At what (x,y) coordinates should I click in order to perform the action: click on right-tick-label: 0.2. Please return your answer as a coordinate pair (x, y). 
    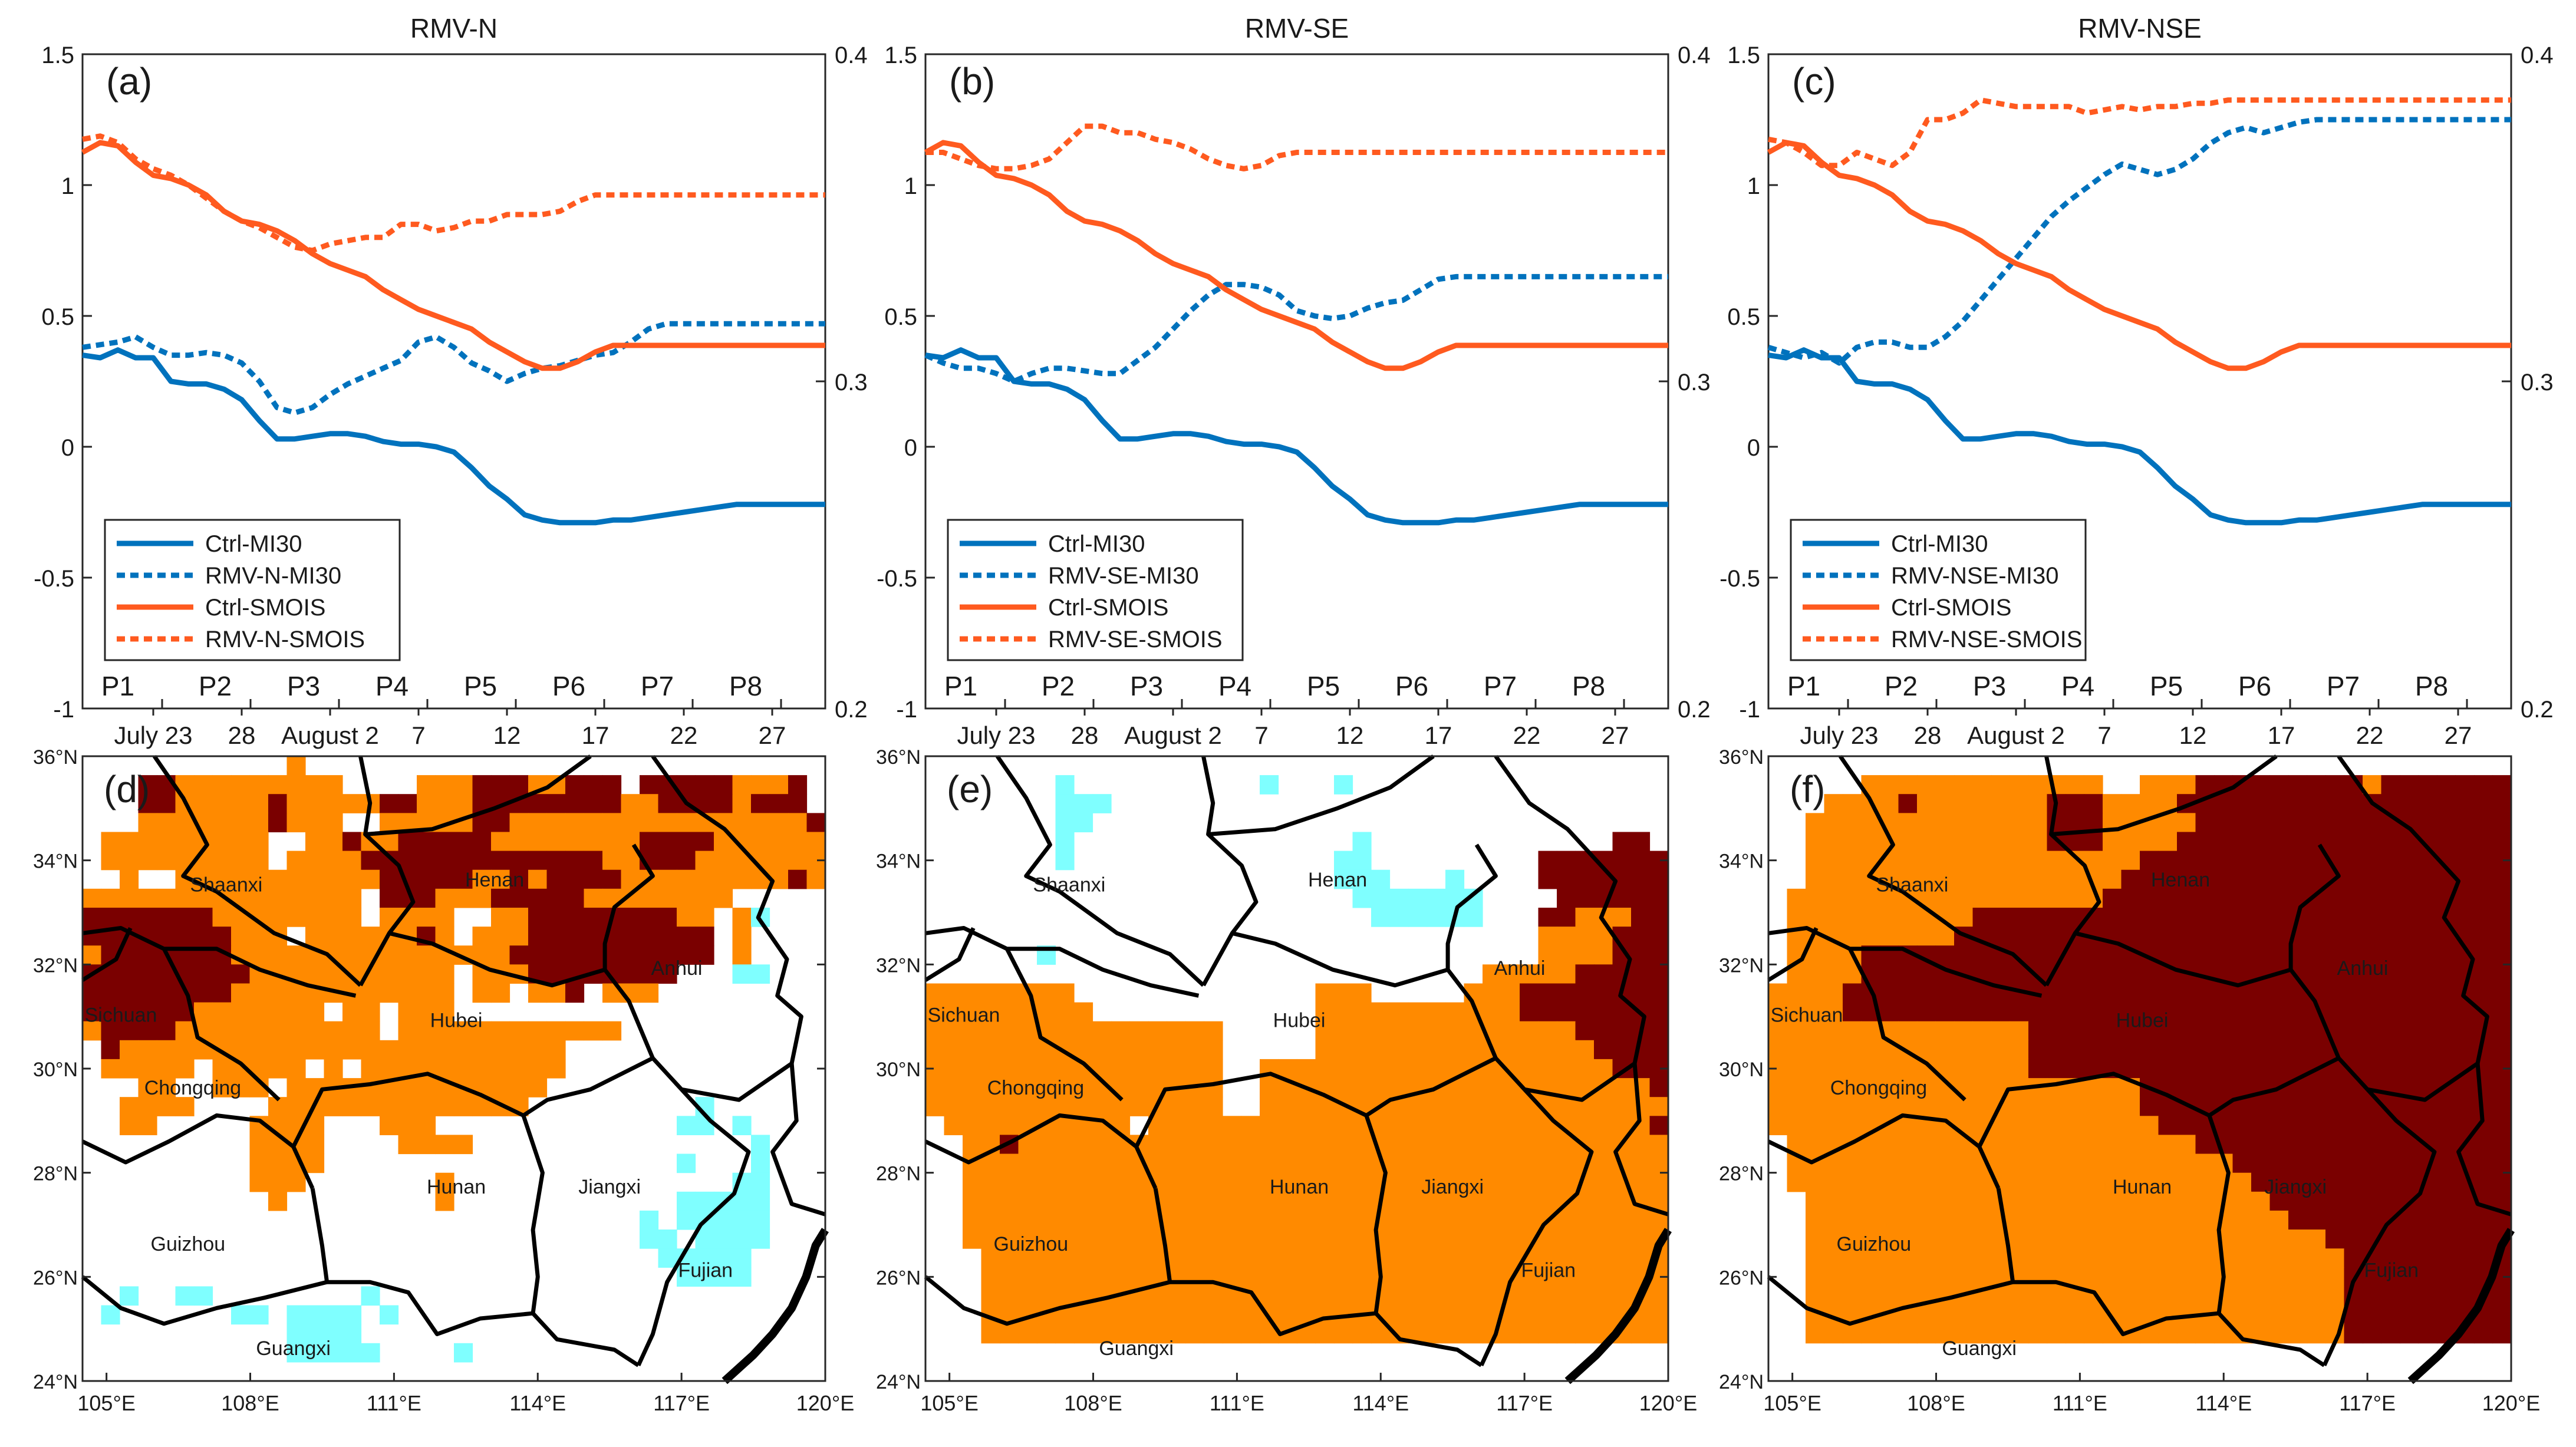
    Looking at the image, I should click on (851, 710).